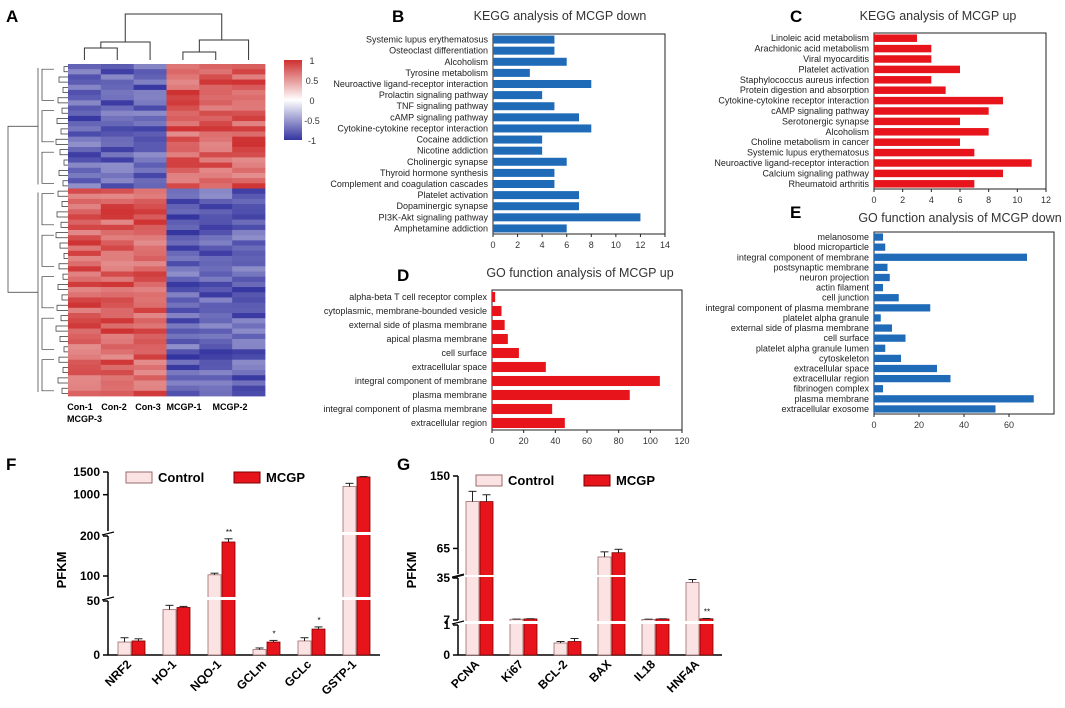 This screenshot has width=1065, height=708. I want to click on category-label: external side of plasma membrane, so click(800, 328).